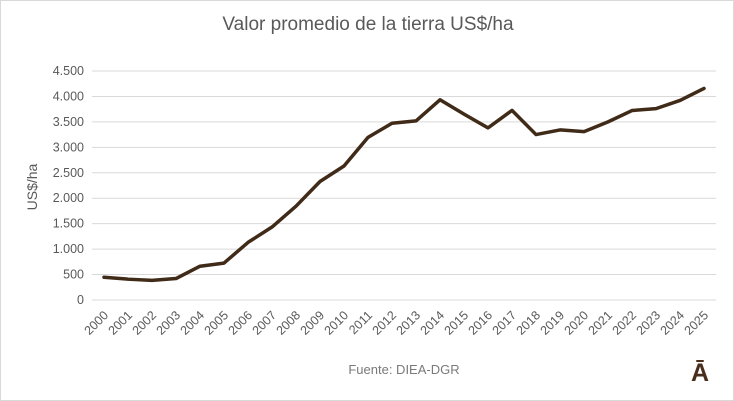 The height and width of the screenshot is (401, 734). Describe the element at coordinates (481, 323) in the screenshot. I see `x-tick-label: 2016` at that location.